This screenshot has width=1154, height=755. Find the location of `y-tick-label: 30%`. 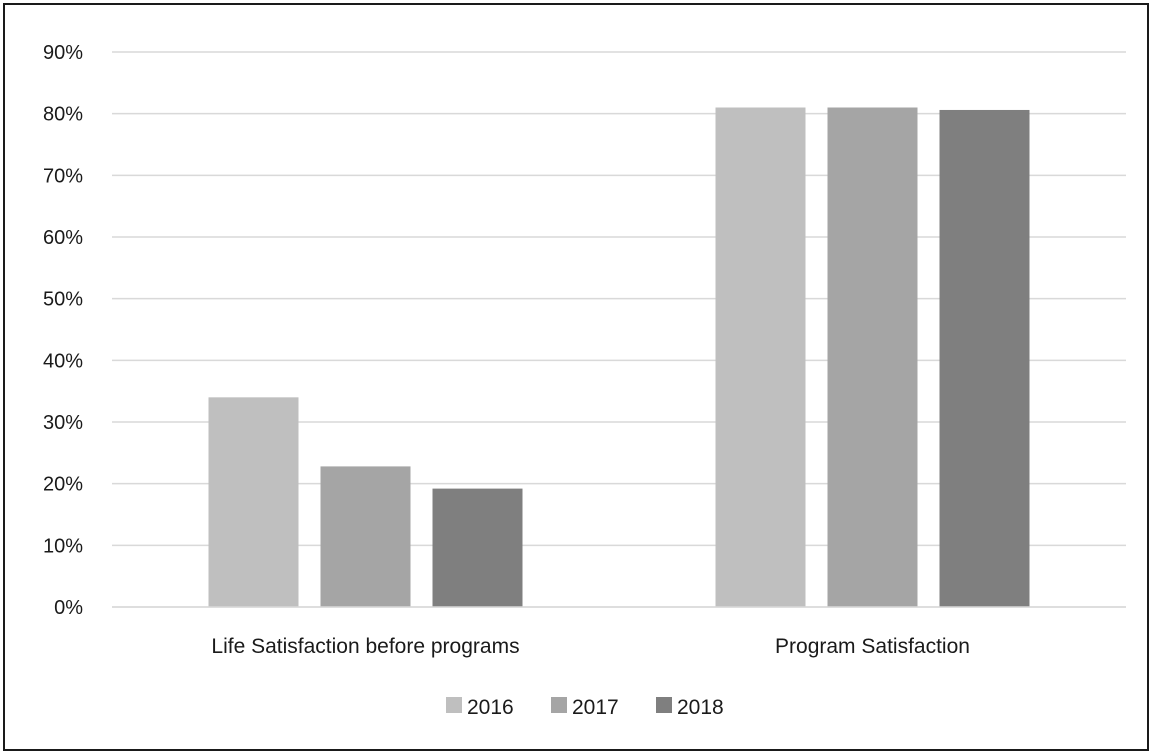

y-tick-label: 30% is located at coordinates (63, 423).